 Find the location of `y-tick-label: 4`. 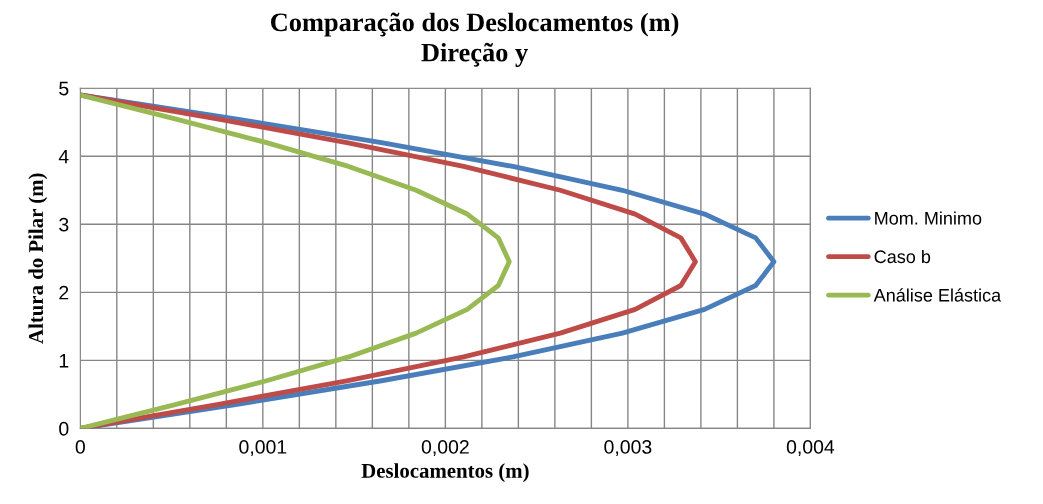

y-tick-label: 4 is located at coordinates (63, 156).